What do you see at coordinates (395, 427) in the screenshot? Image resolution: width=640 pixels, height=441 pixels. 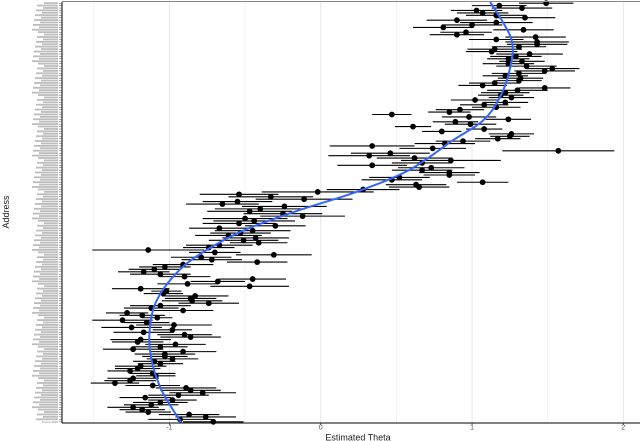 I see `x-ticks: -1 0 1 2` at bounding box center [395, 427].